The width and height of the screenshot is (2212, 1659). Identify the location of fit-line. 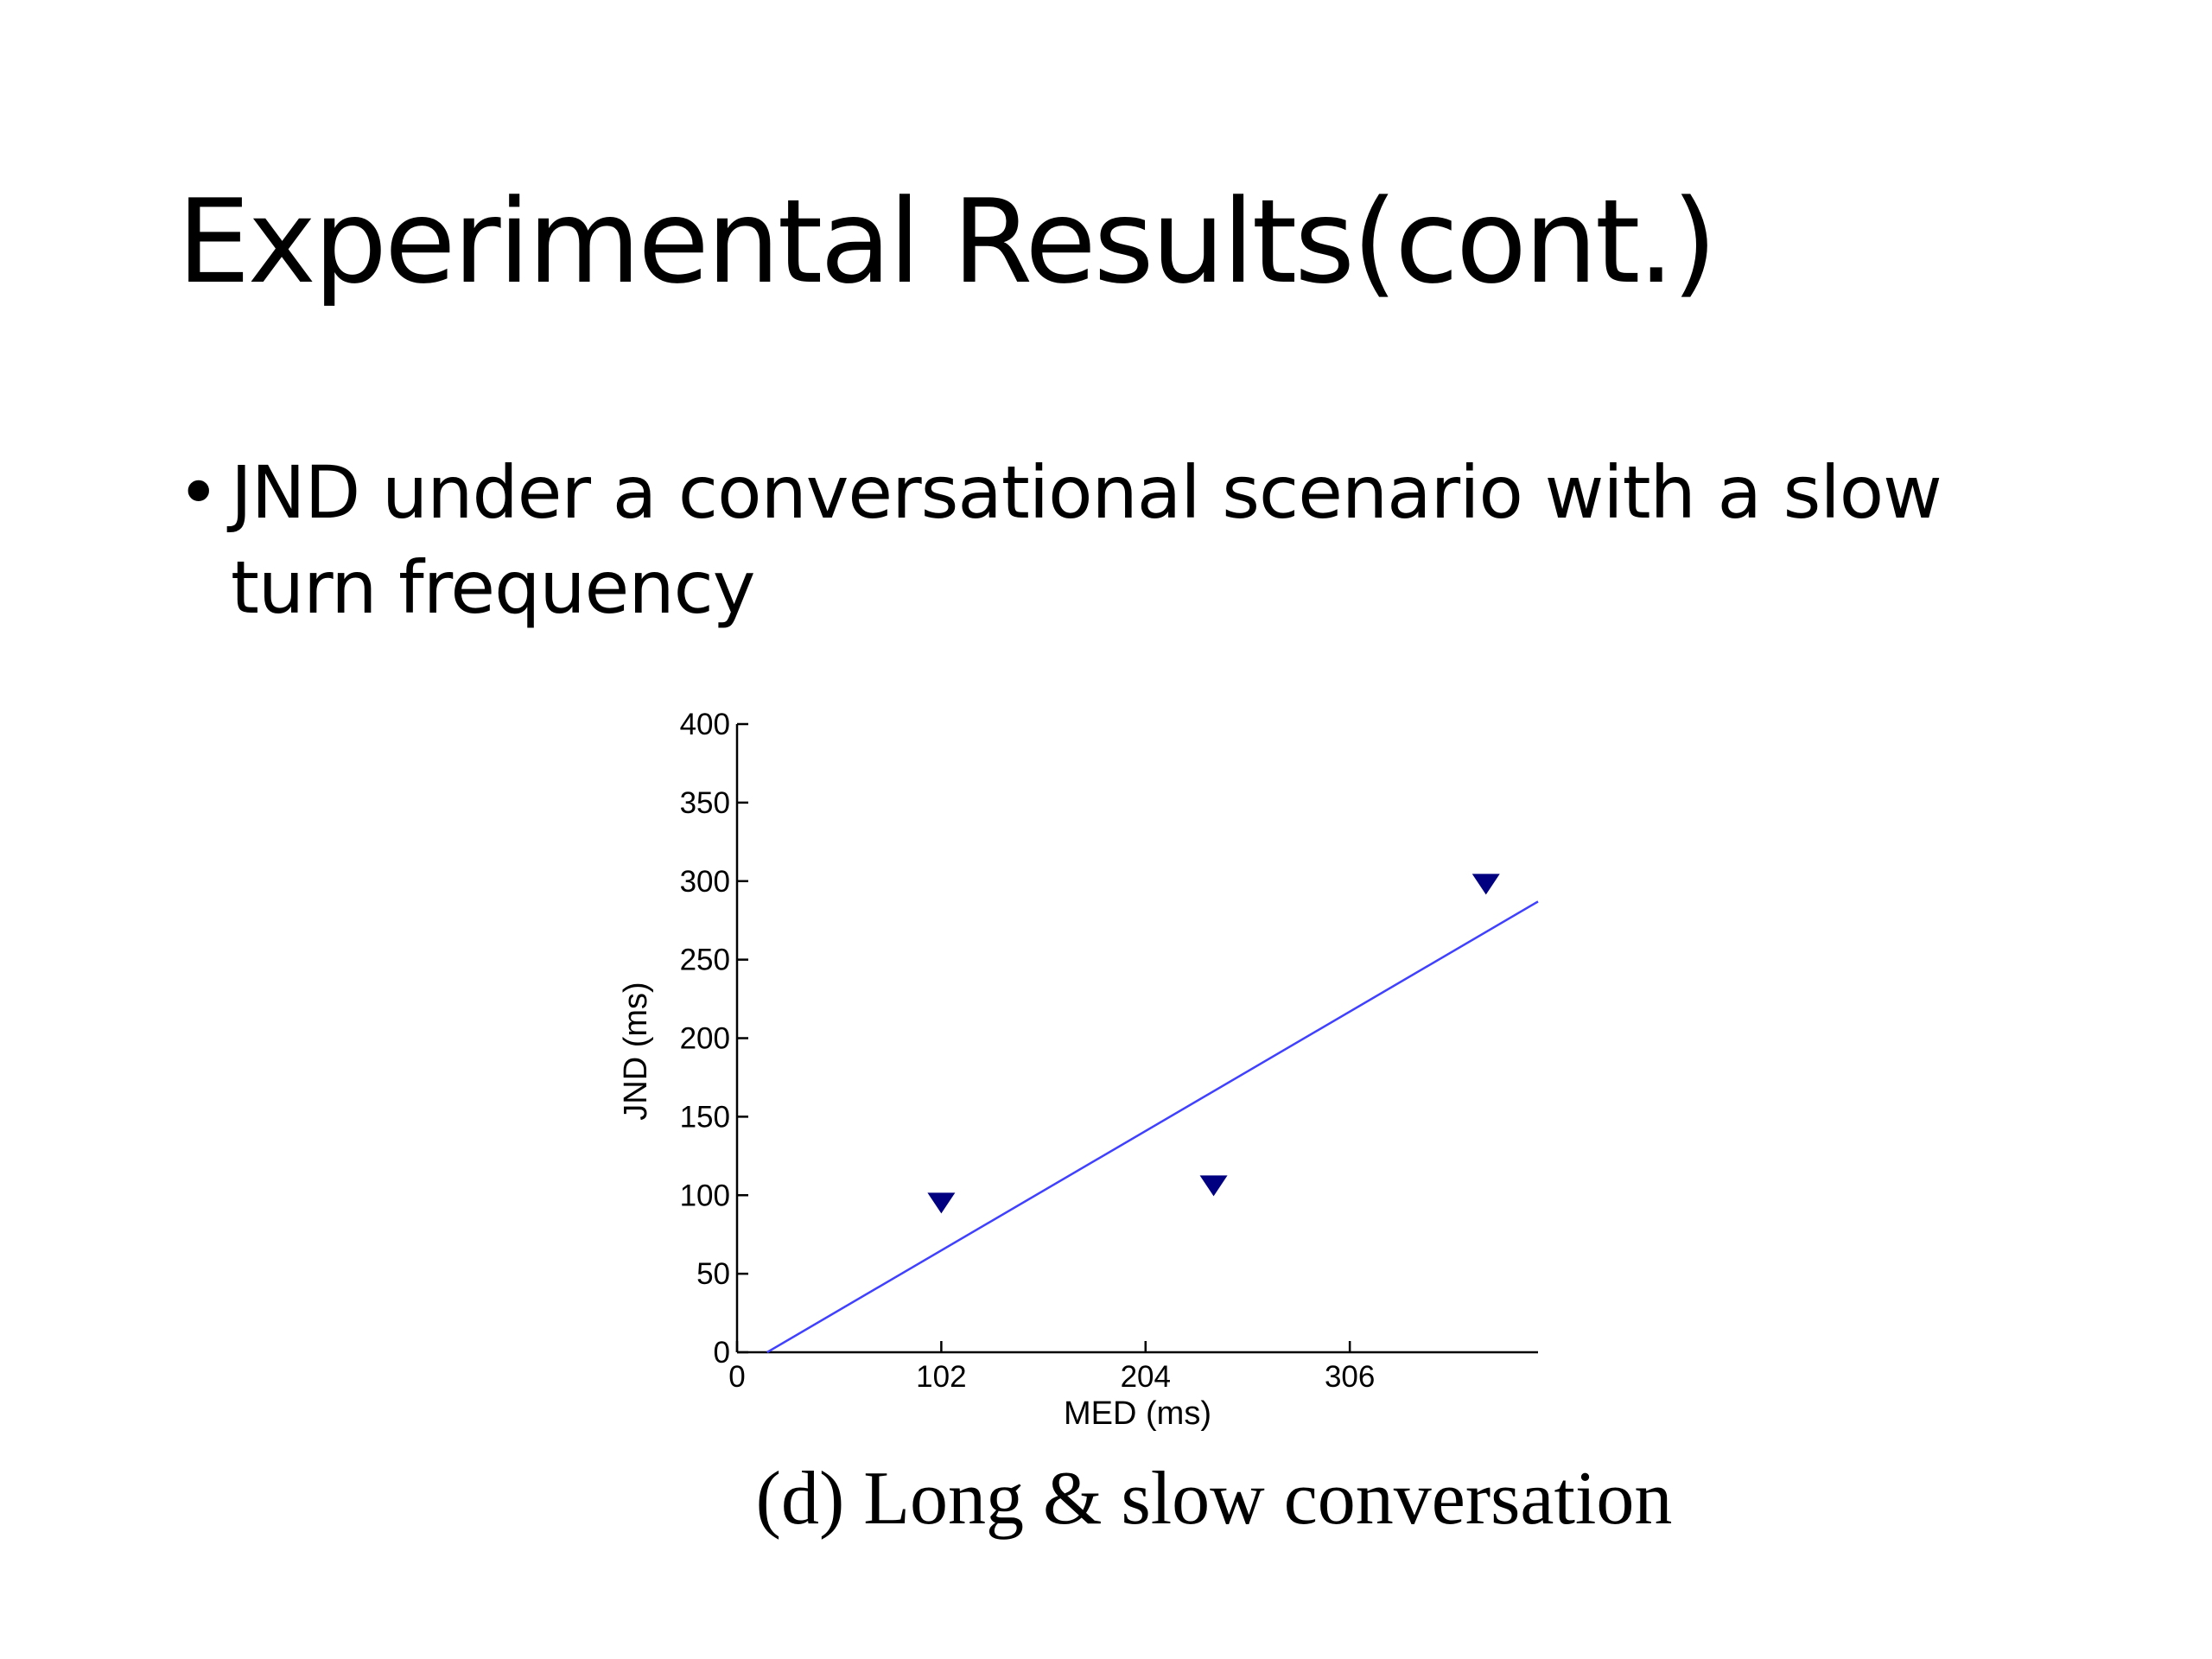
(1152, 1127).